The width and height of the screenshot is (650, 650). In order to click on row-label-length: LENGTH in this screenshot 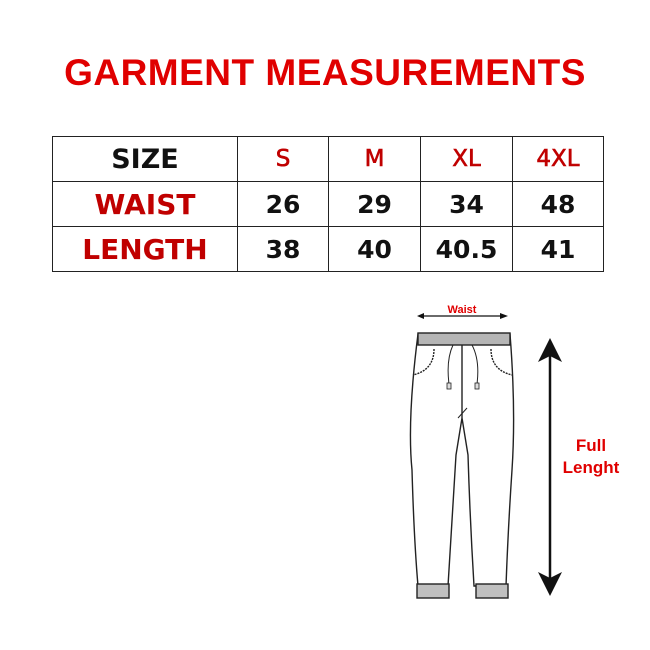, I will do `click(145, 249)`.